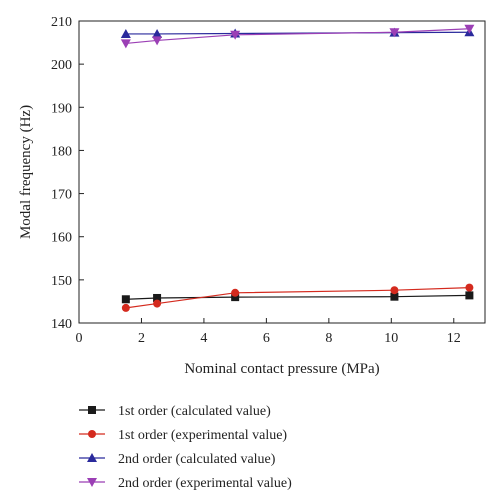  Describe the element at coordinates (205, 483) in the screenshot. I see `legend-label: 2nd order (experimental value)` at that location.